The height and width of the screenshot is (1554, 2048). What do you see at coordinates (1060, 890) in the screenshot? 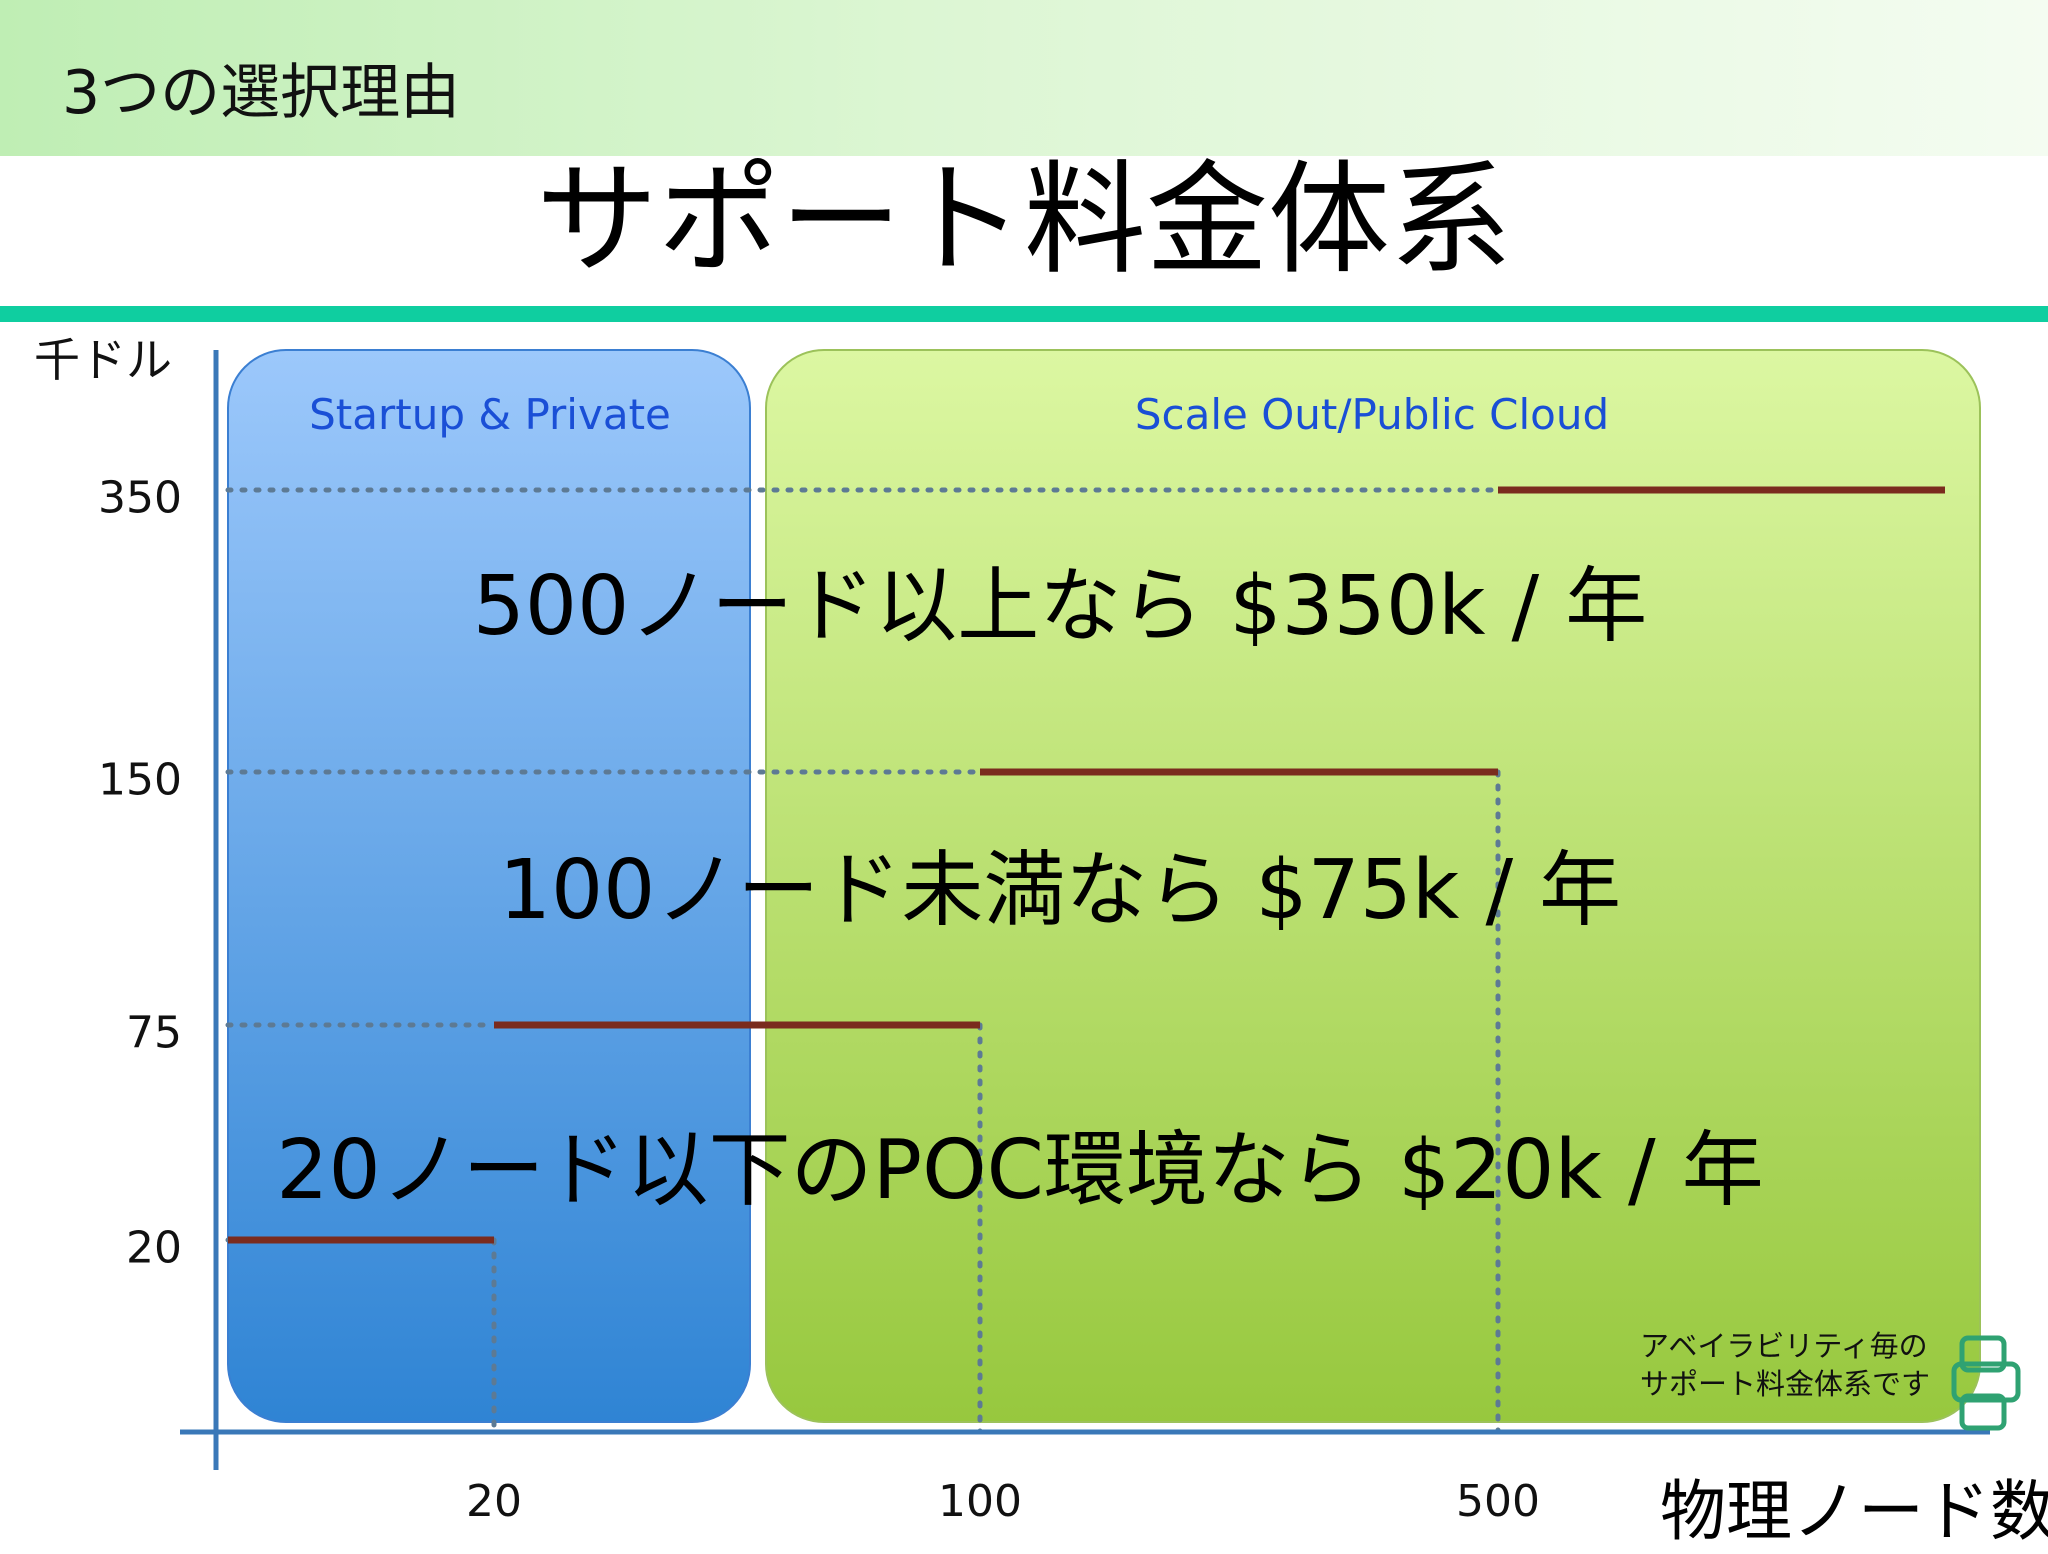
I see `price-annotation: 100ノード未満なら $75k / 年` at bounding box center [1060, 890].